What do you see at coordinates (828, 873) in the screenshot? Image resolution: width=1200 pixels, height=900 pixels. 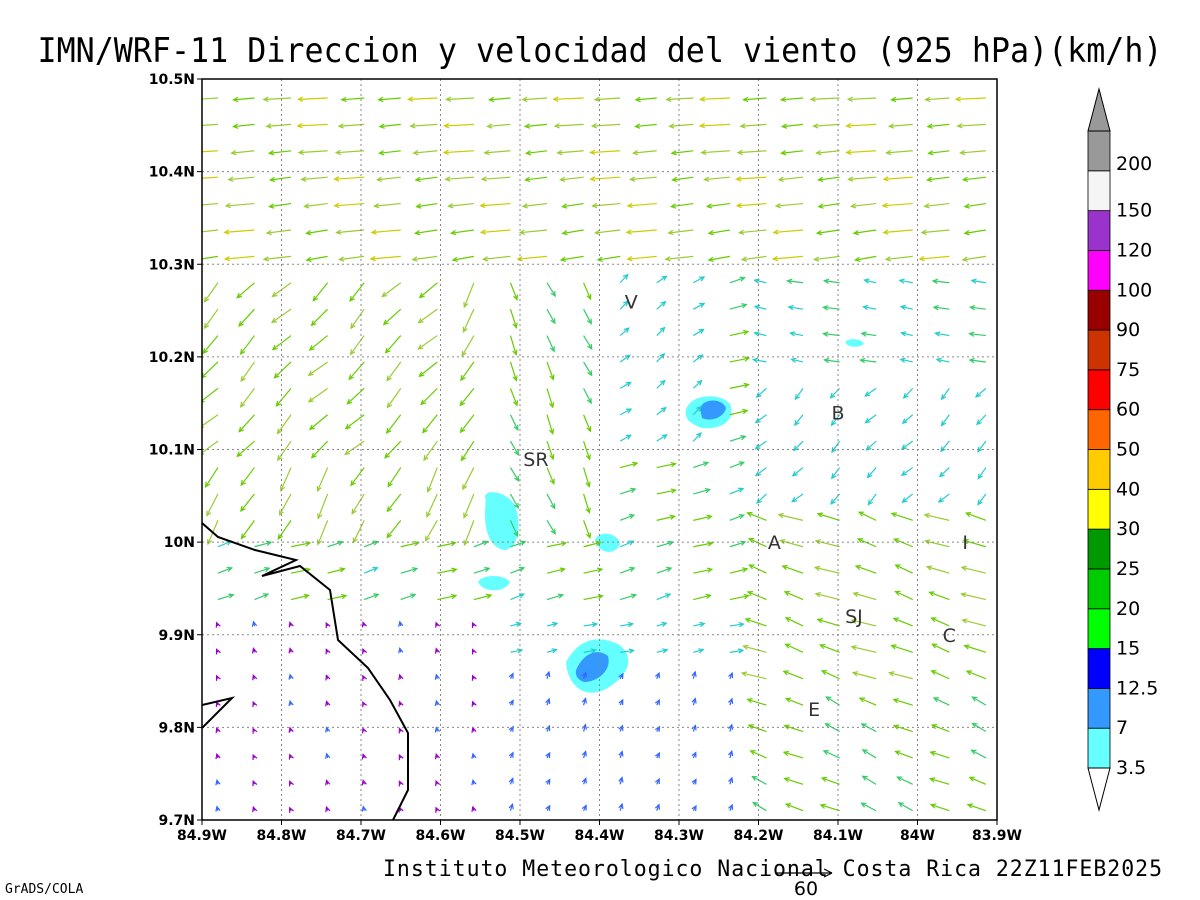 I see `reference-vector-head` at bounding box center [828, 873].